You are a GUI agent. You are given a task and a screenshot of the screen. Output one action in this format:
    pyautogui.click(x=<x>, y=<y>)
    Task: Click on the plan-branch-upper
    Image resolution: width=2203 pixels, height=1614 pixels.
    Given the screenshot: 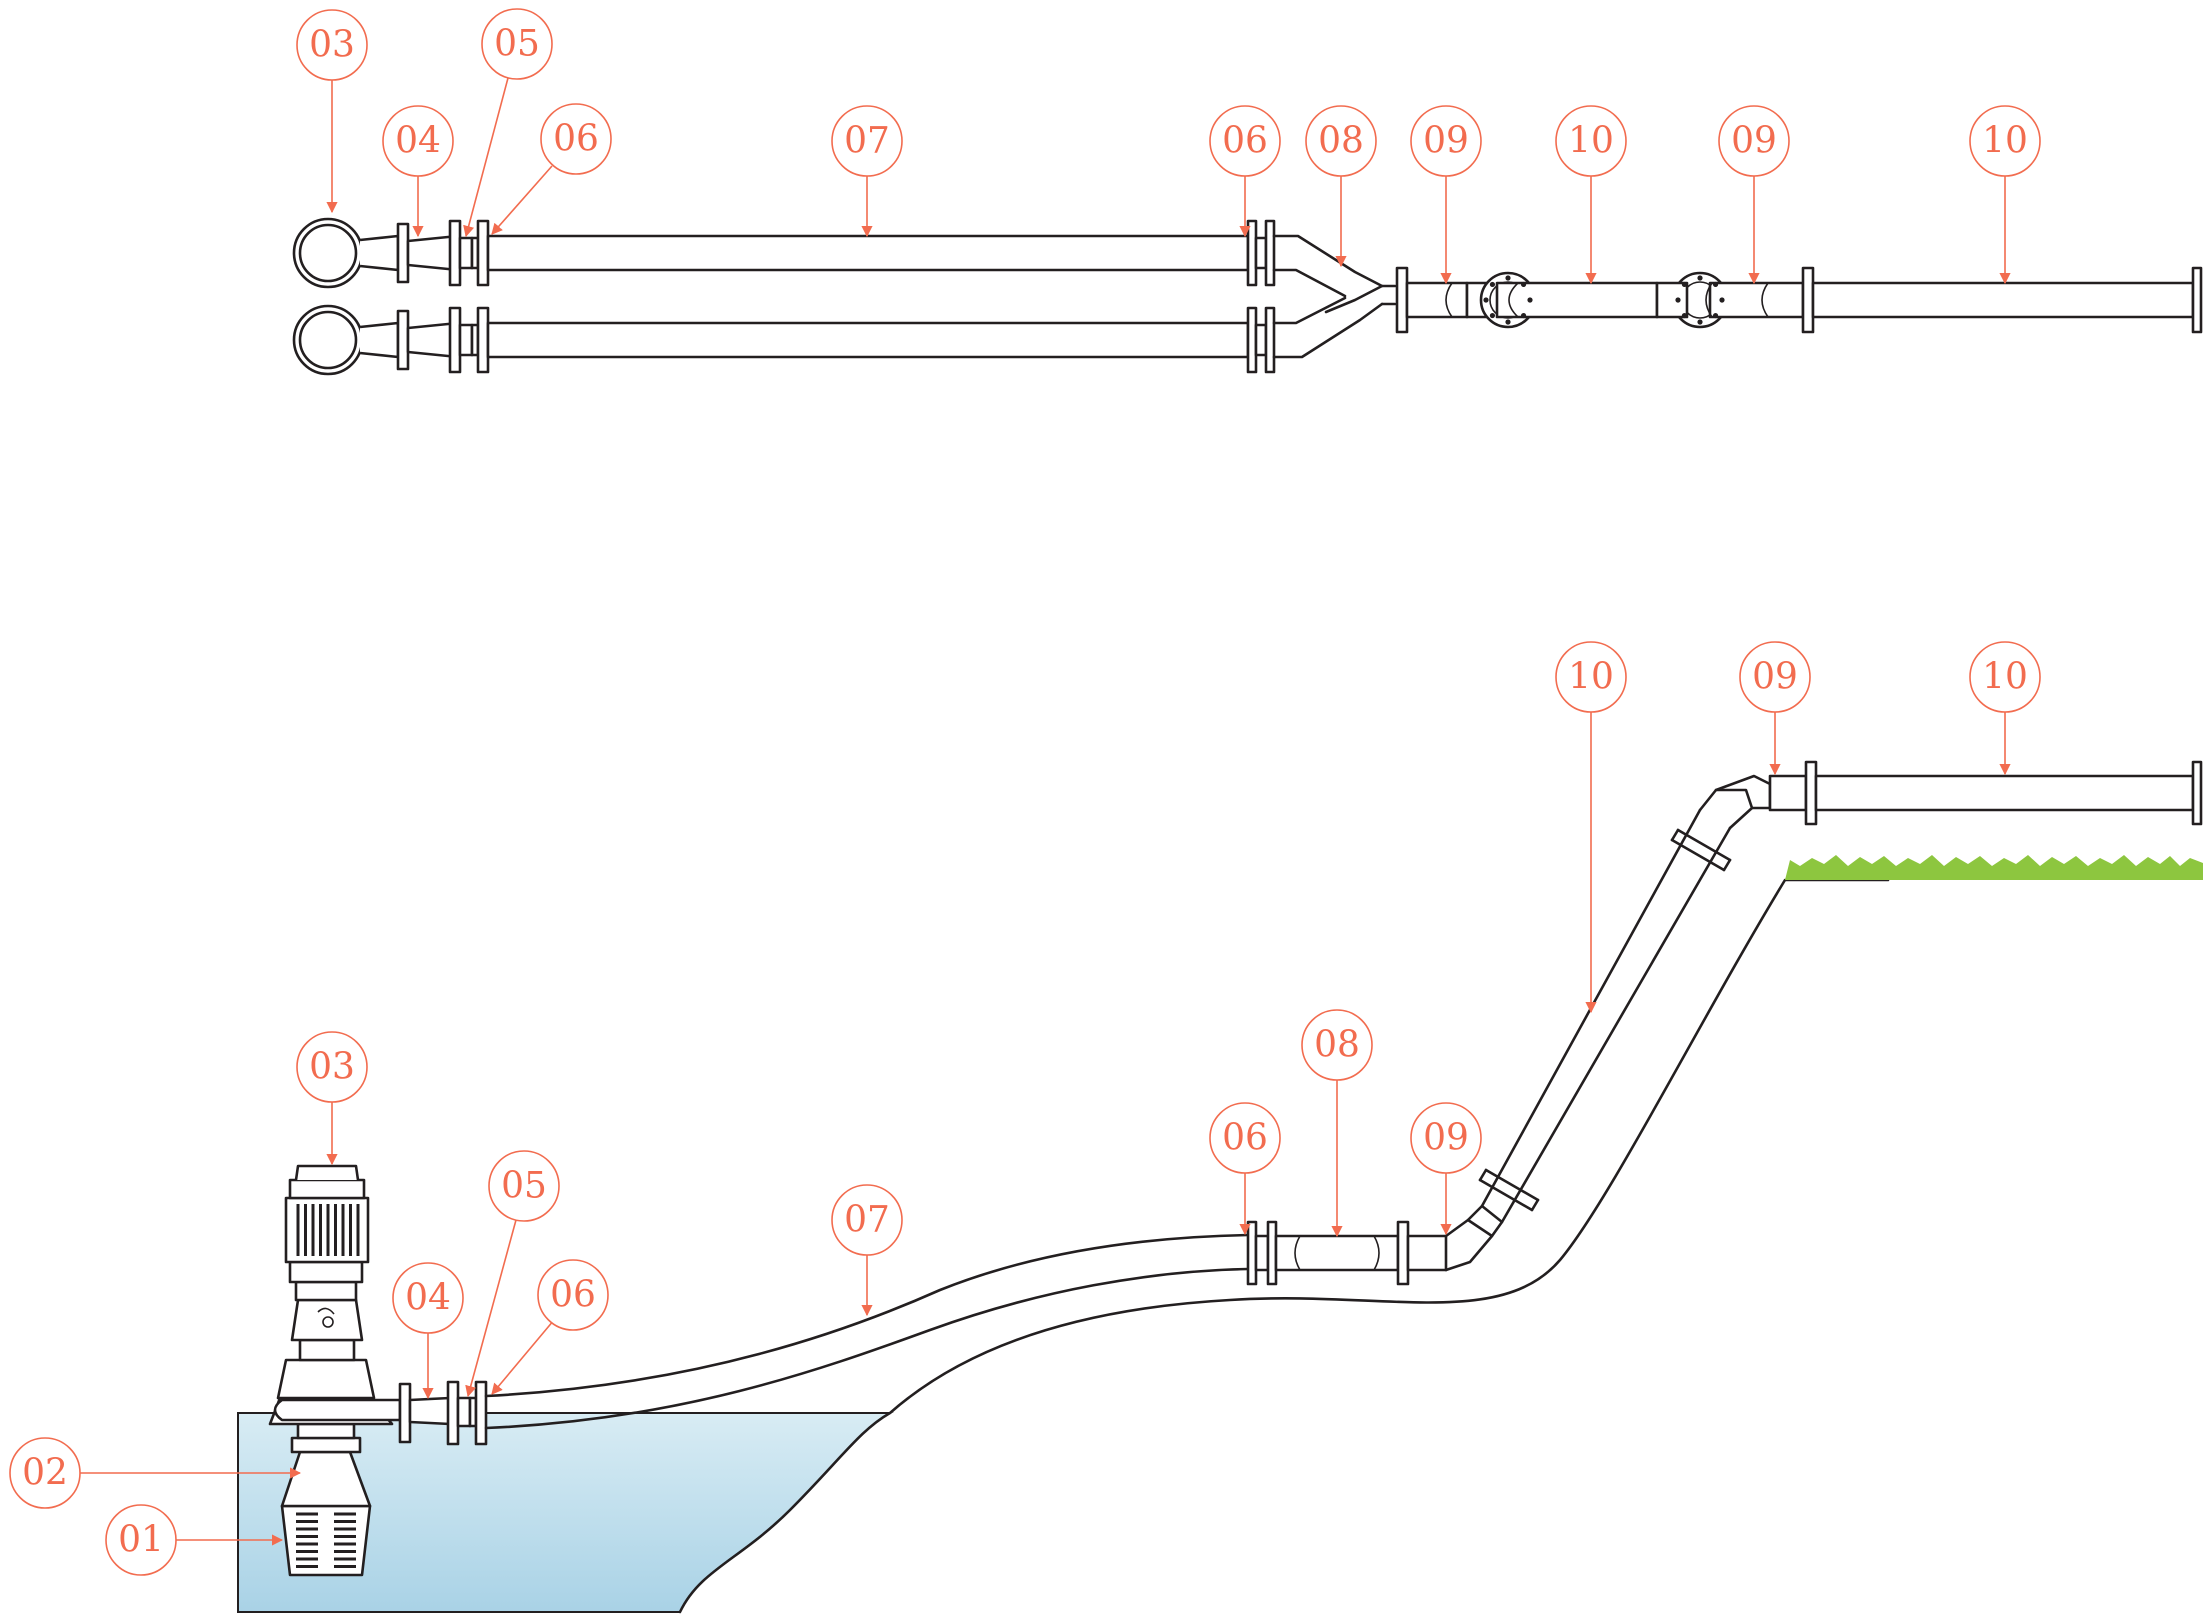 What is the action you would take?
    pyautogui.click(x=890, y=266)
    